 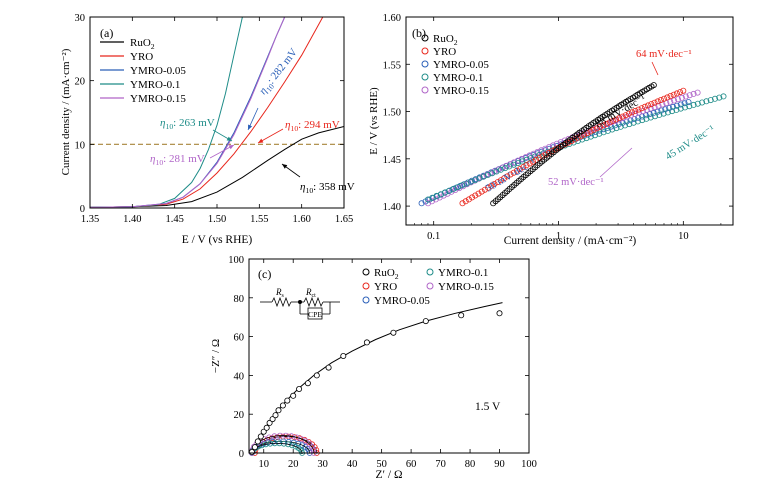 What do you see at coordinates (90, 219) in the screenshot?
I see `panel-a-x-tick-label: 1.35` at bounding box center [90, 219].